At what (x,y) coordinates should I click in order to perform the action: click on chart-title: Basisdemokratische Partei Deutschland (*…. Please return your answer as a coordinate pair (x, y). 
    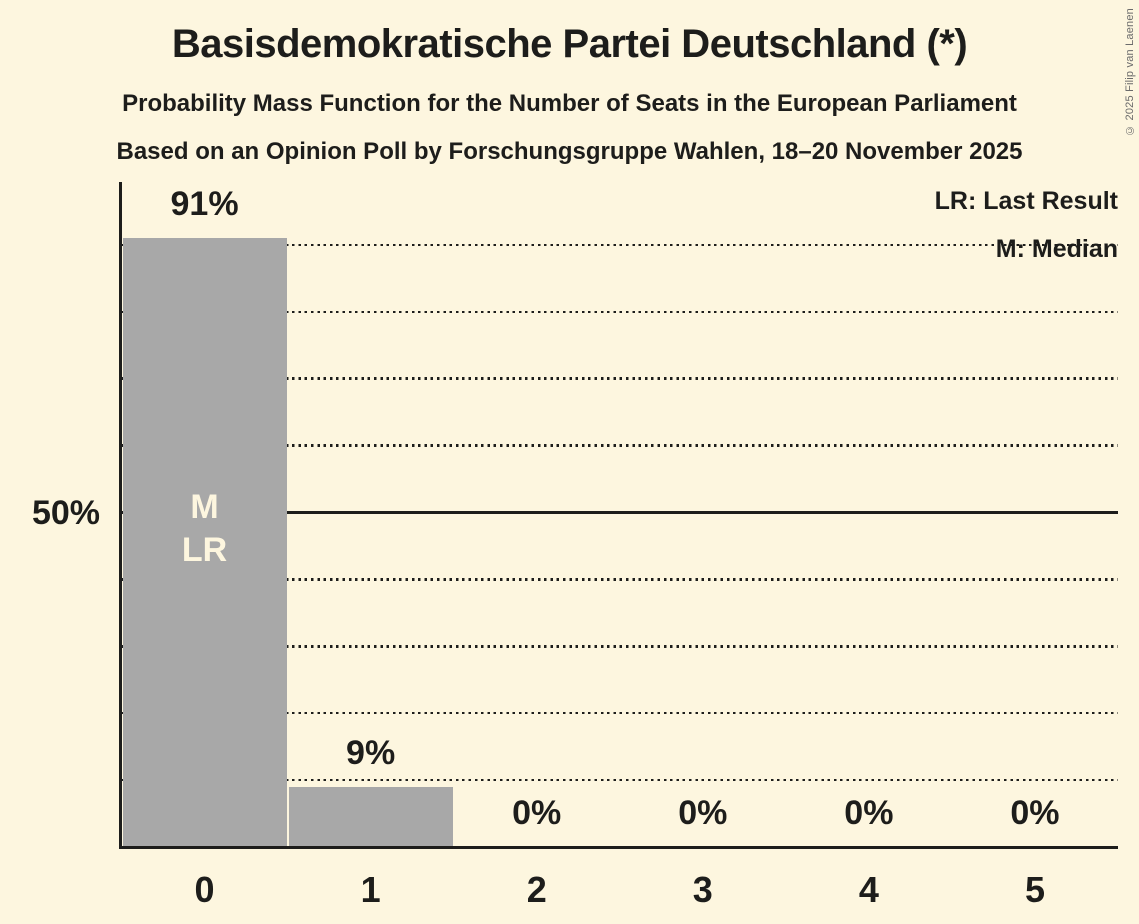
    Looking at the image, I should click on (569, 44).